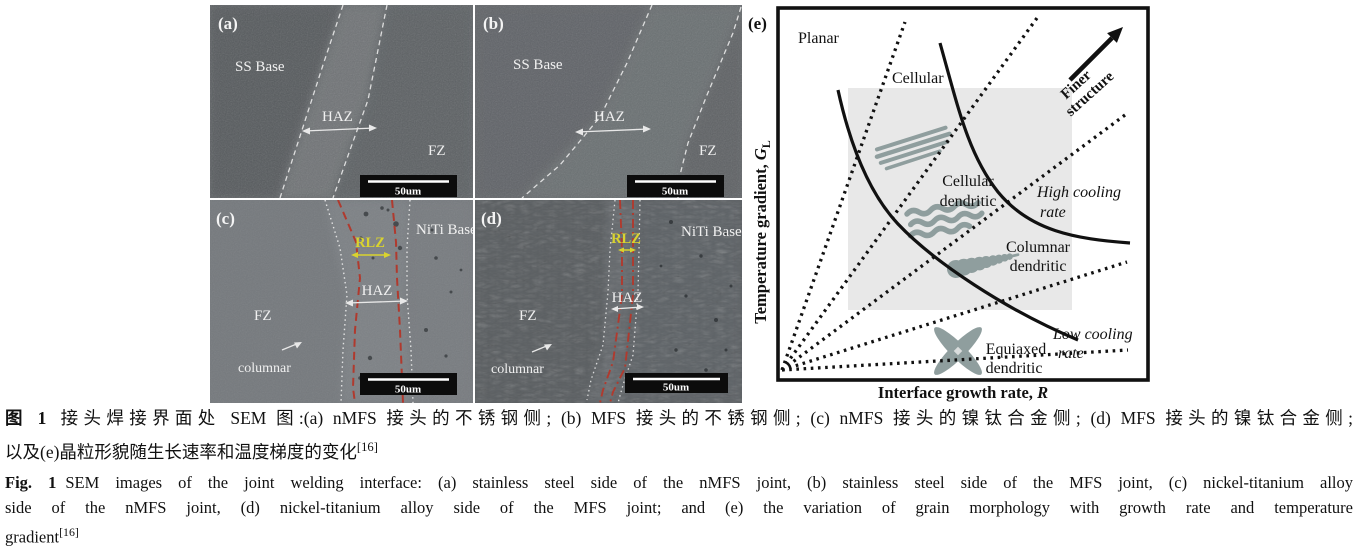 This screenshot has width=1357, height=548. Describe the element at coordinates (1016, 349) in the screenshot. I see `svg-text: Equiaxed` at that location.